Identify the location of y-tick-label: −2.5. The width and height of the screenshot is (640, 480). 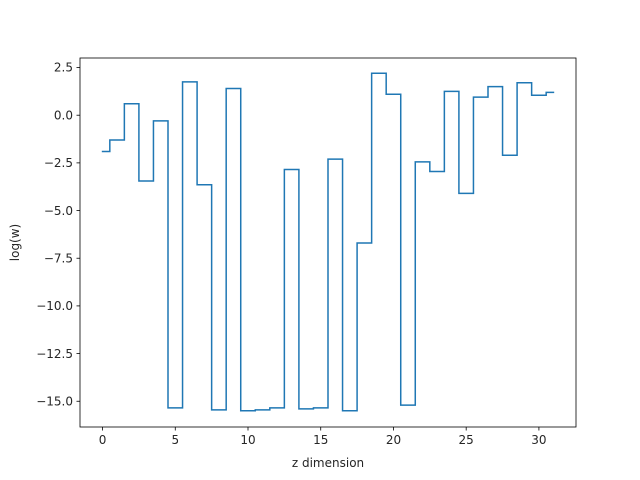
(58, 163).